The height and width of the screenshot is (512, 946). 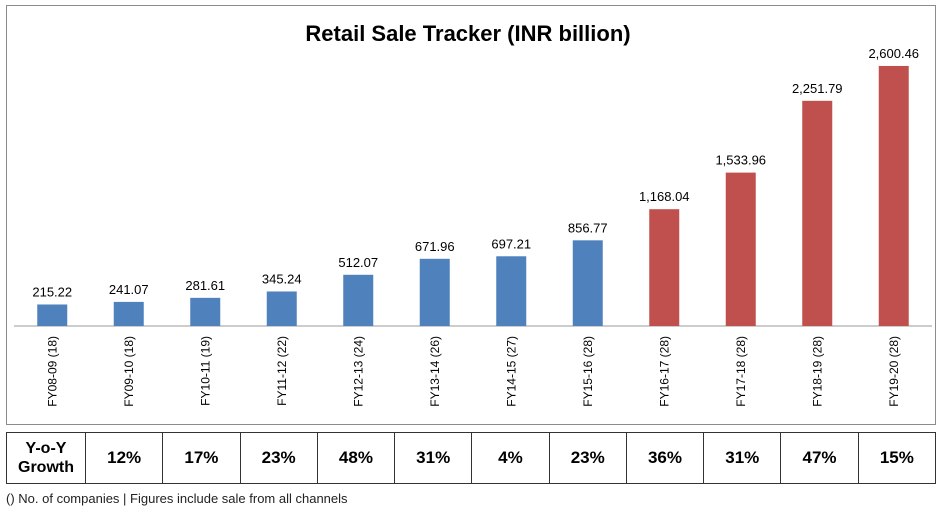 What do you see at coordinates (817, 371) in the screenshot?
I see `category-label-10: FY18-19 (28)` at bounding box center [817, 371].